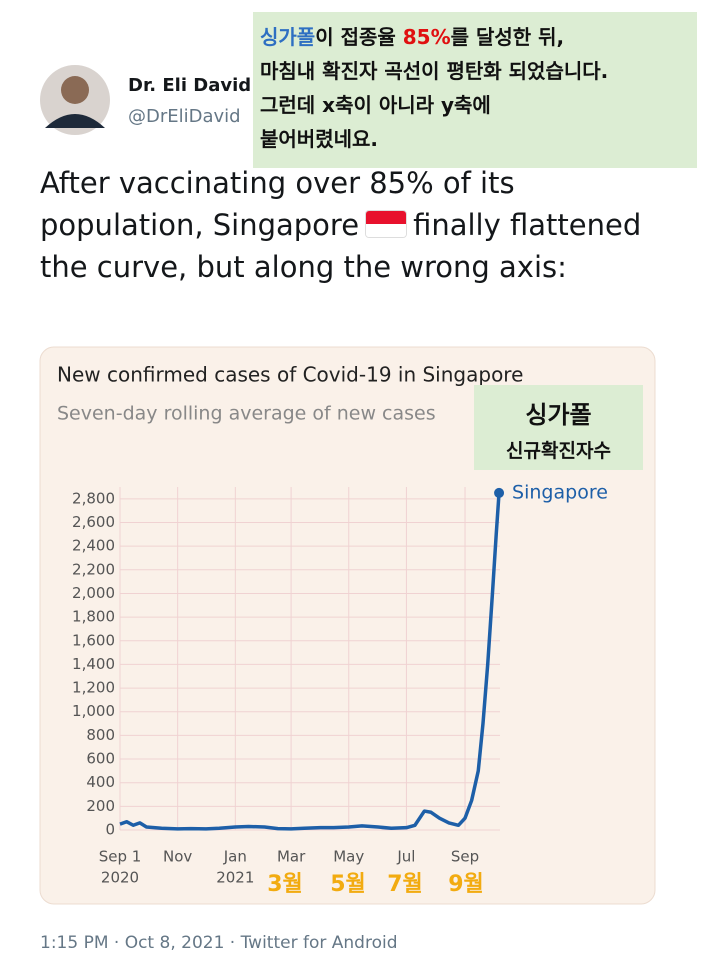  What do you see at coordinates (93, 593) in the screenshot?
I see `y-tick-label: 2,000` at bounding box center [93, 593].